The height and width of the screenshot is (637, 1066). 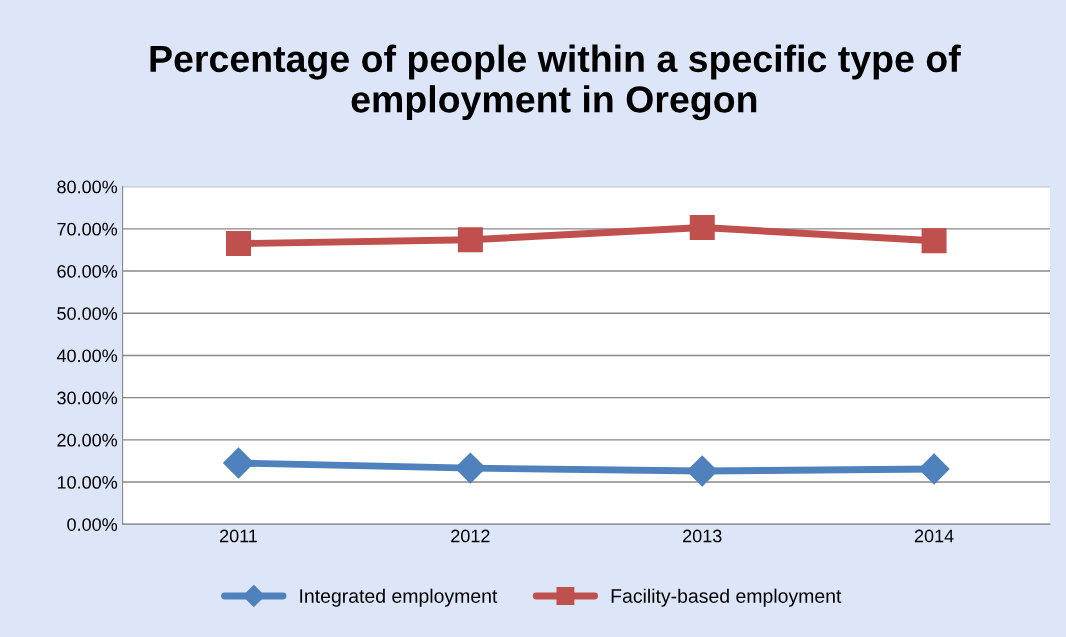 What do you see at coordinates (555, 82) in the screenshot?
I see `chart-title: Percentage of people within a specific type of employment in Oregon` at bounding box center [555, 82].